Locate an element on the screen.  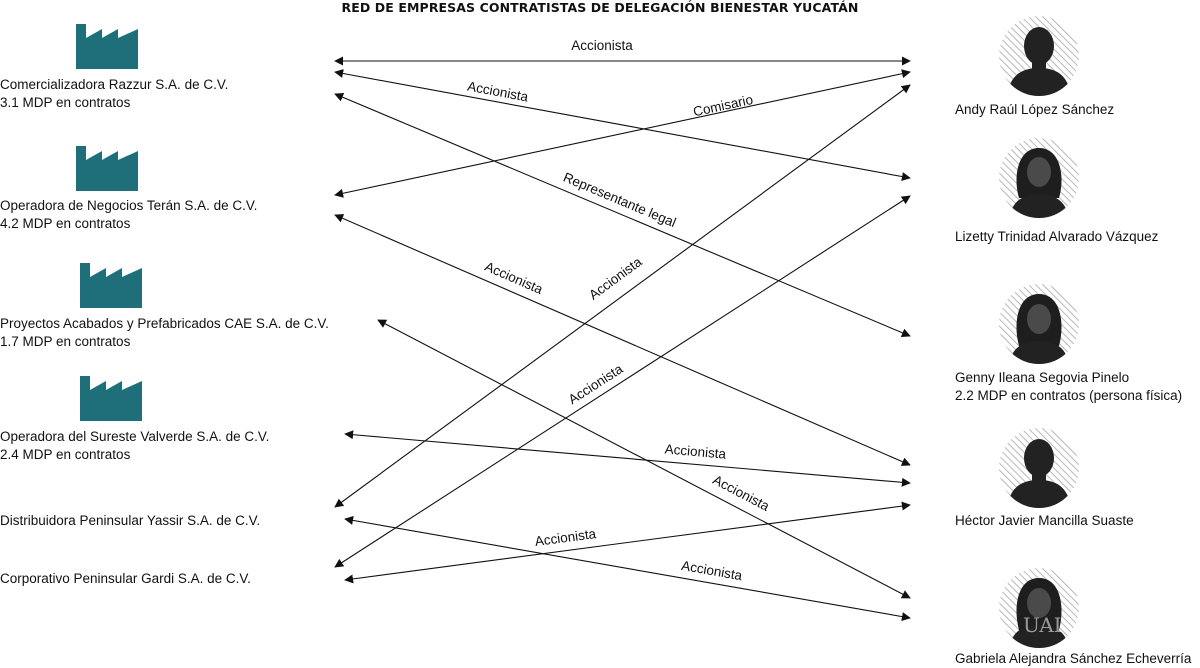
company-contracts: 4.2 MDP en contratos is located at coordinates (65, 223).